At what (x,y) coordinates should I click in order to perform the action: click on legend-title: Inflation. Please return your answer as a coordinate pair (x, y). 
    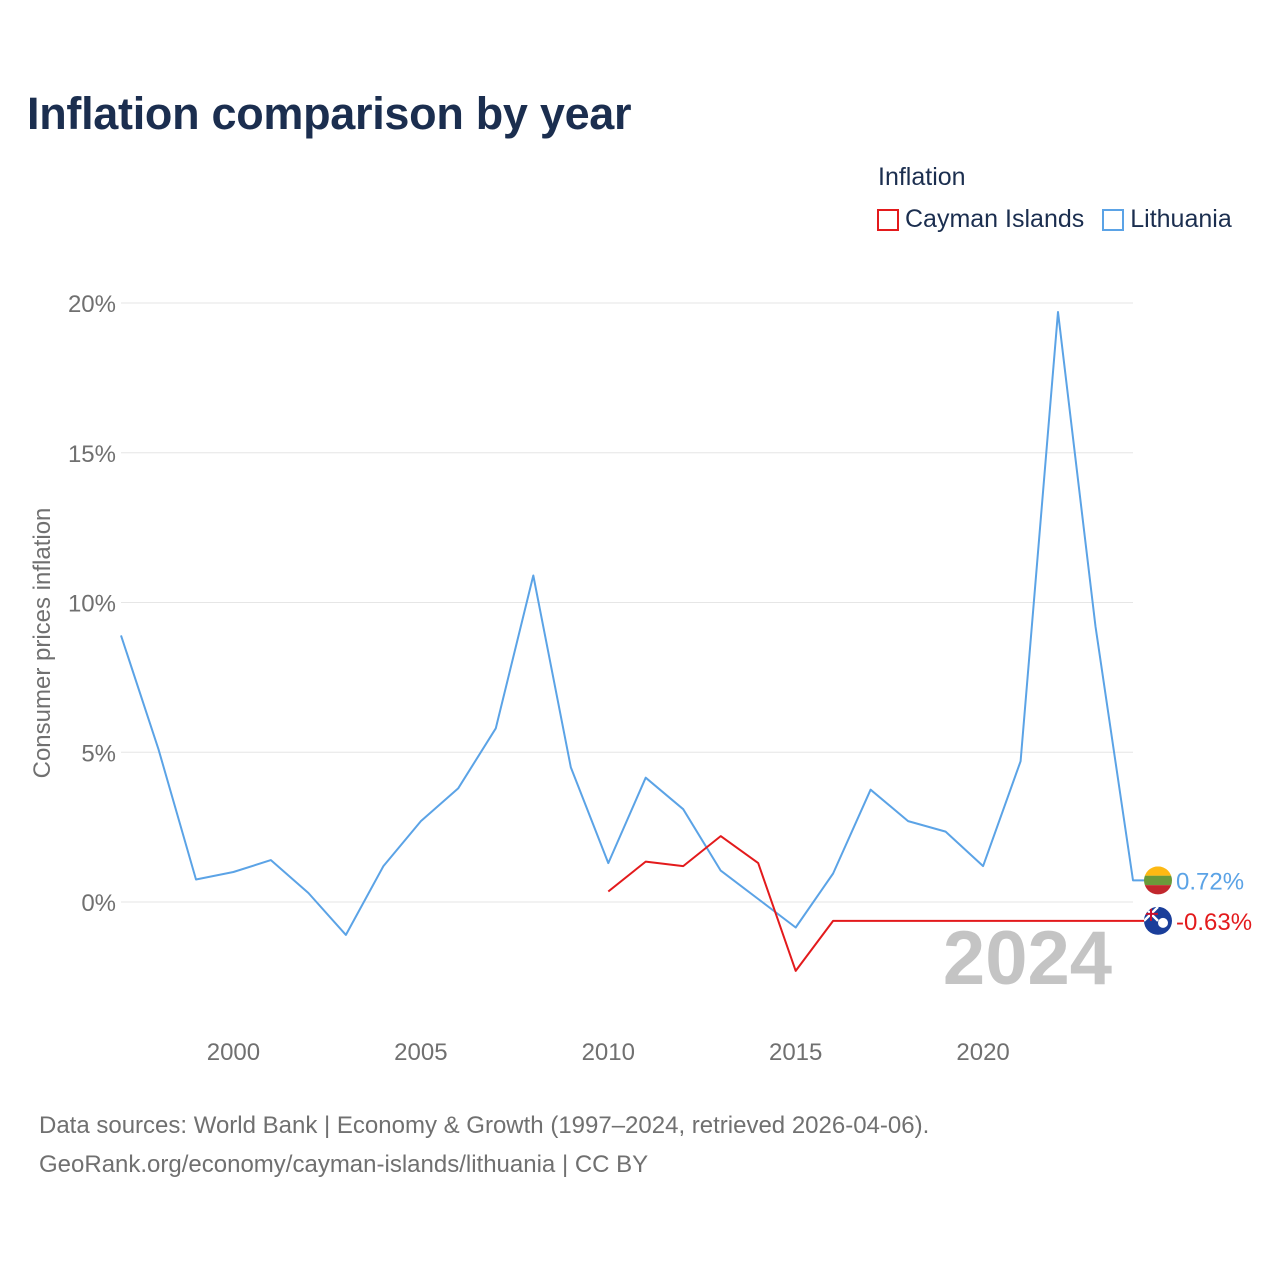
    Looking at the image, I should click on (922, 177).